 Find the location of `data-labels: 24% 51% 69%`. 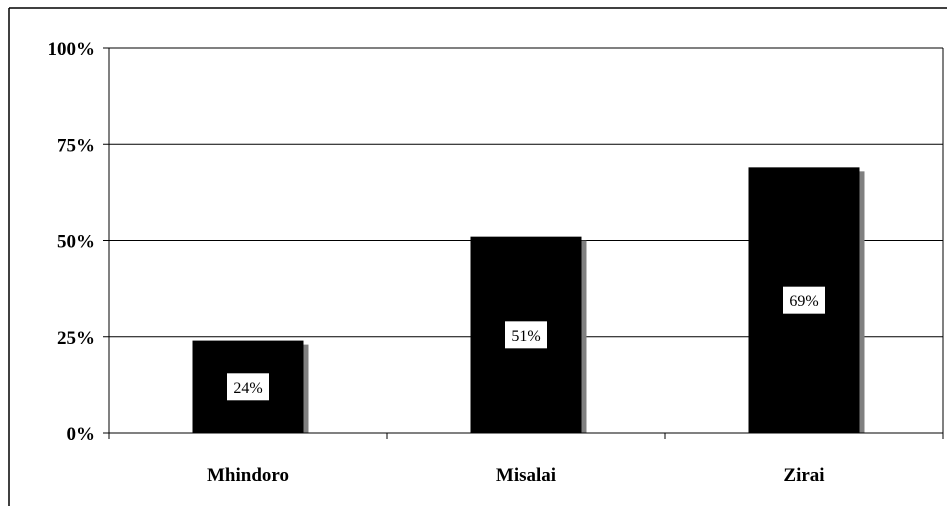

data-labels: 24% 51% 69% is located at coordinates (526, 343).